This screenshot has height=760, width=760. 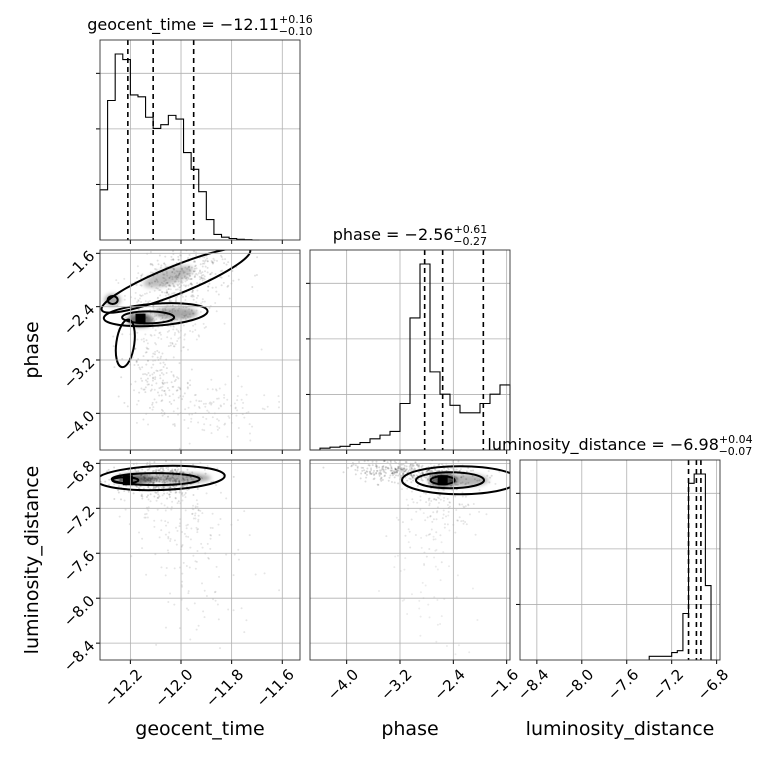 I want to click on pair-panel-geocent_time-phase, so click(x=198, y=351).